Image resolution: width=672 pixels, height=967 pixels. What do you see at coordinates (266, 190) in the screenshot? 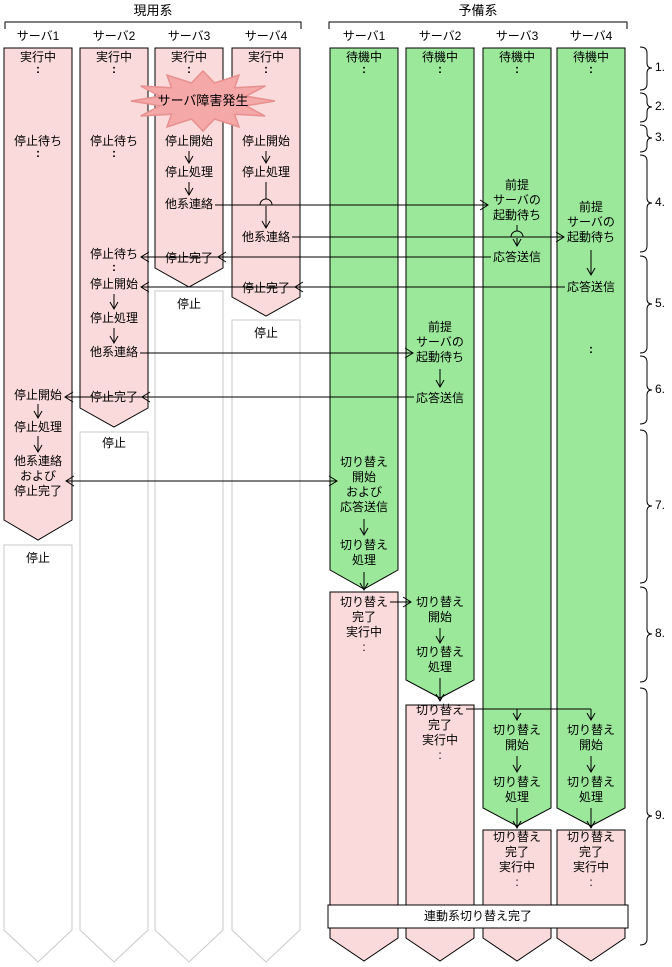
I see `active4-flow-arrows` at bounding box center [266, 190].